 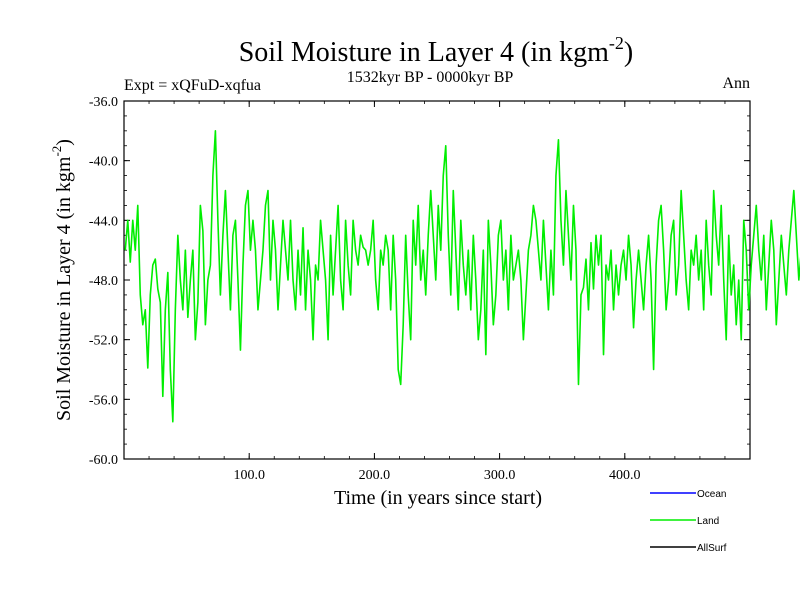 What do you see at coordinates (62, 280) in the screenshot?
I see `y-axis-label: Soil Moisture in Layer 4 (in kgm-2)` at bounding box center [62, 280].